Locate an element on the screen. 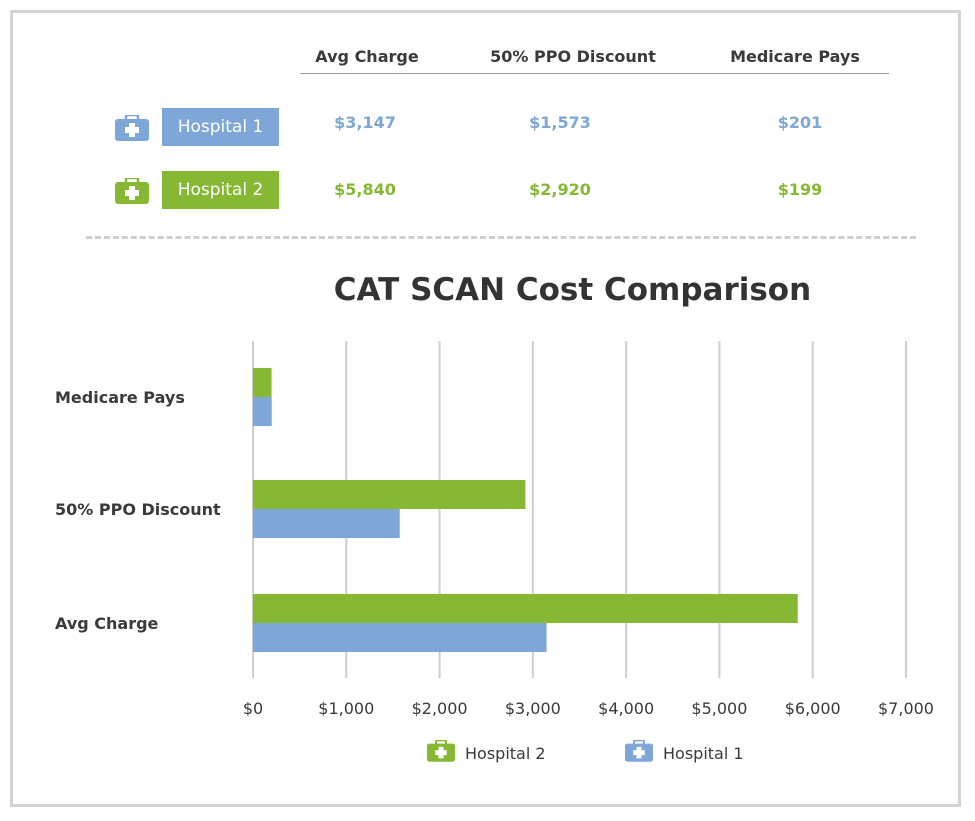 The height and width of the screenshot is (821, 975). x-tick-label: $4,000 is located at coordinates (626, 708).